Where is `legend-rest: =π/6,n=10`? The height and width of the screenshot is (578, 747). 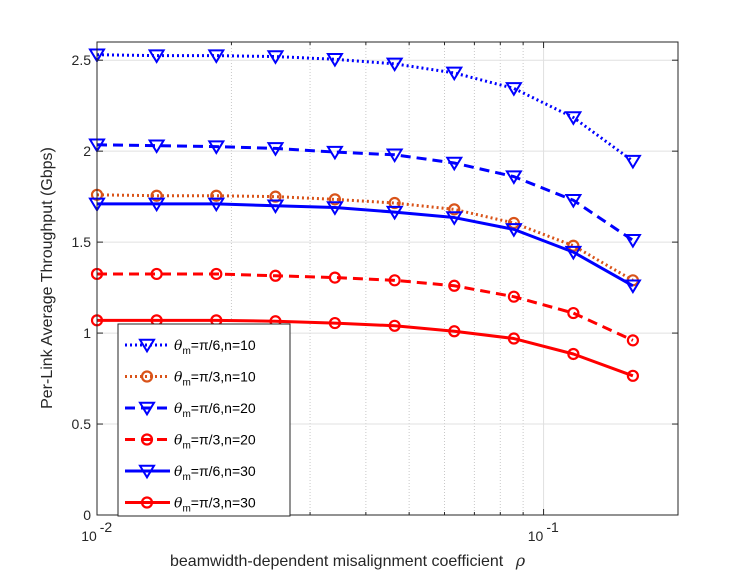
legend-rest: =π/6,n=10 is located at coordinates (223, 345).